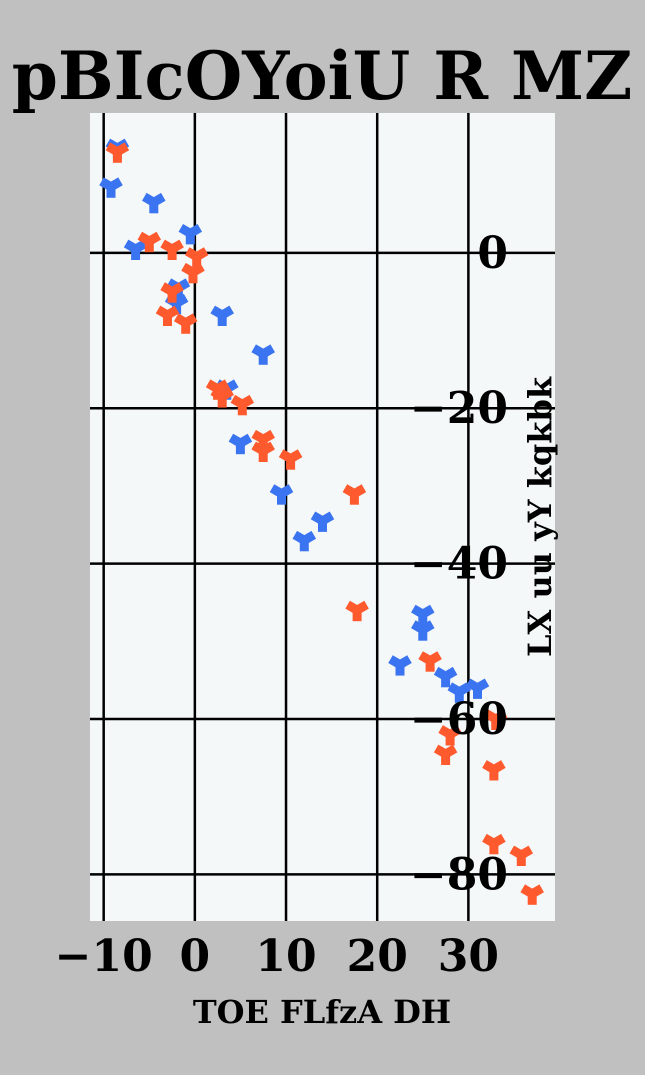  What do you see at coordinates (377, 956) in the screenshot?
I see `x-tick-label: 20` at bounding box center [377, 956].